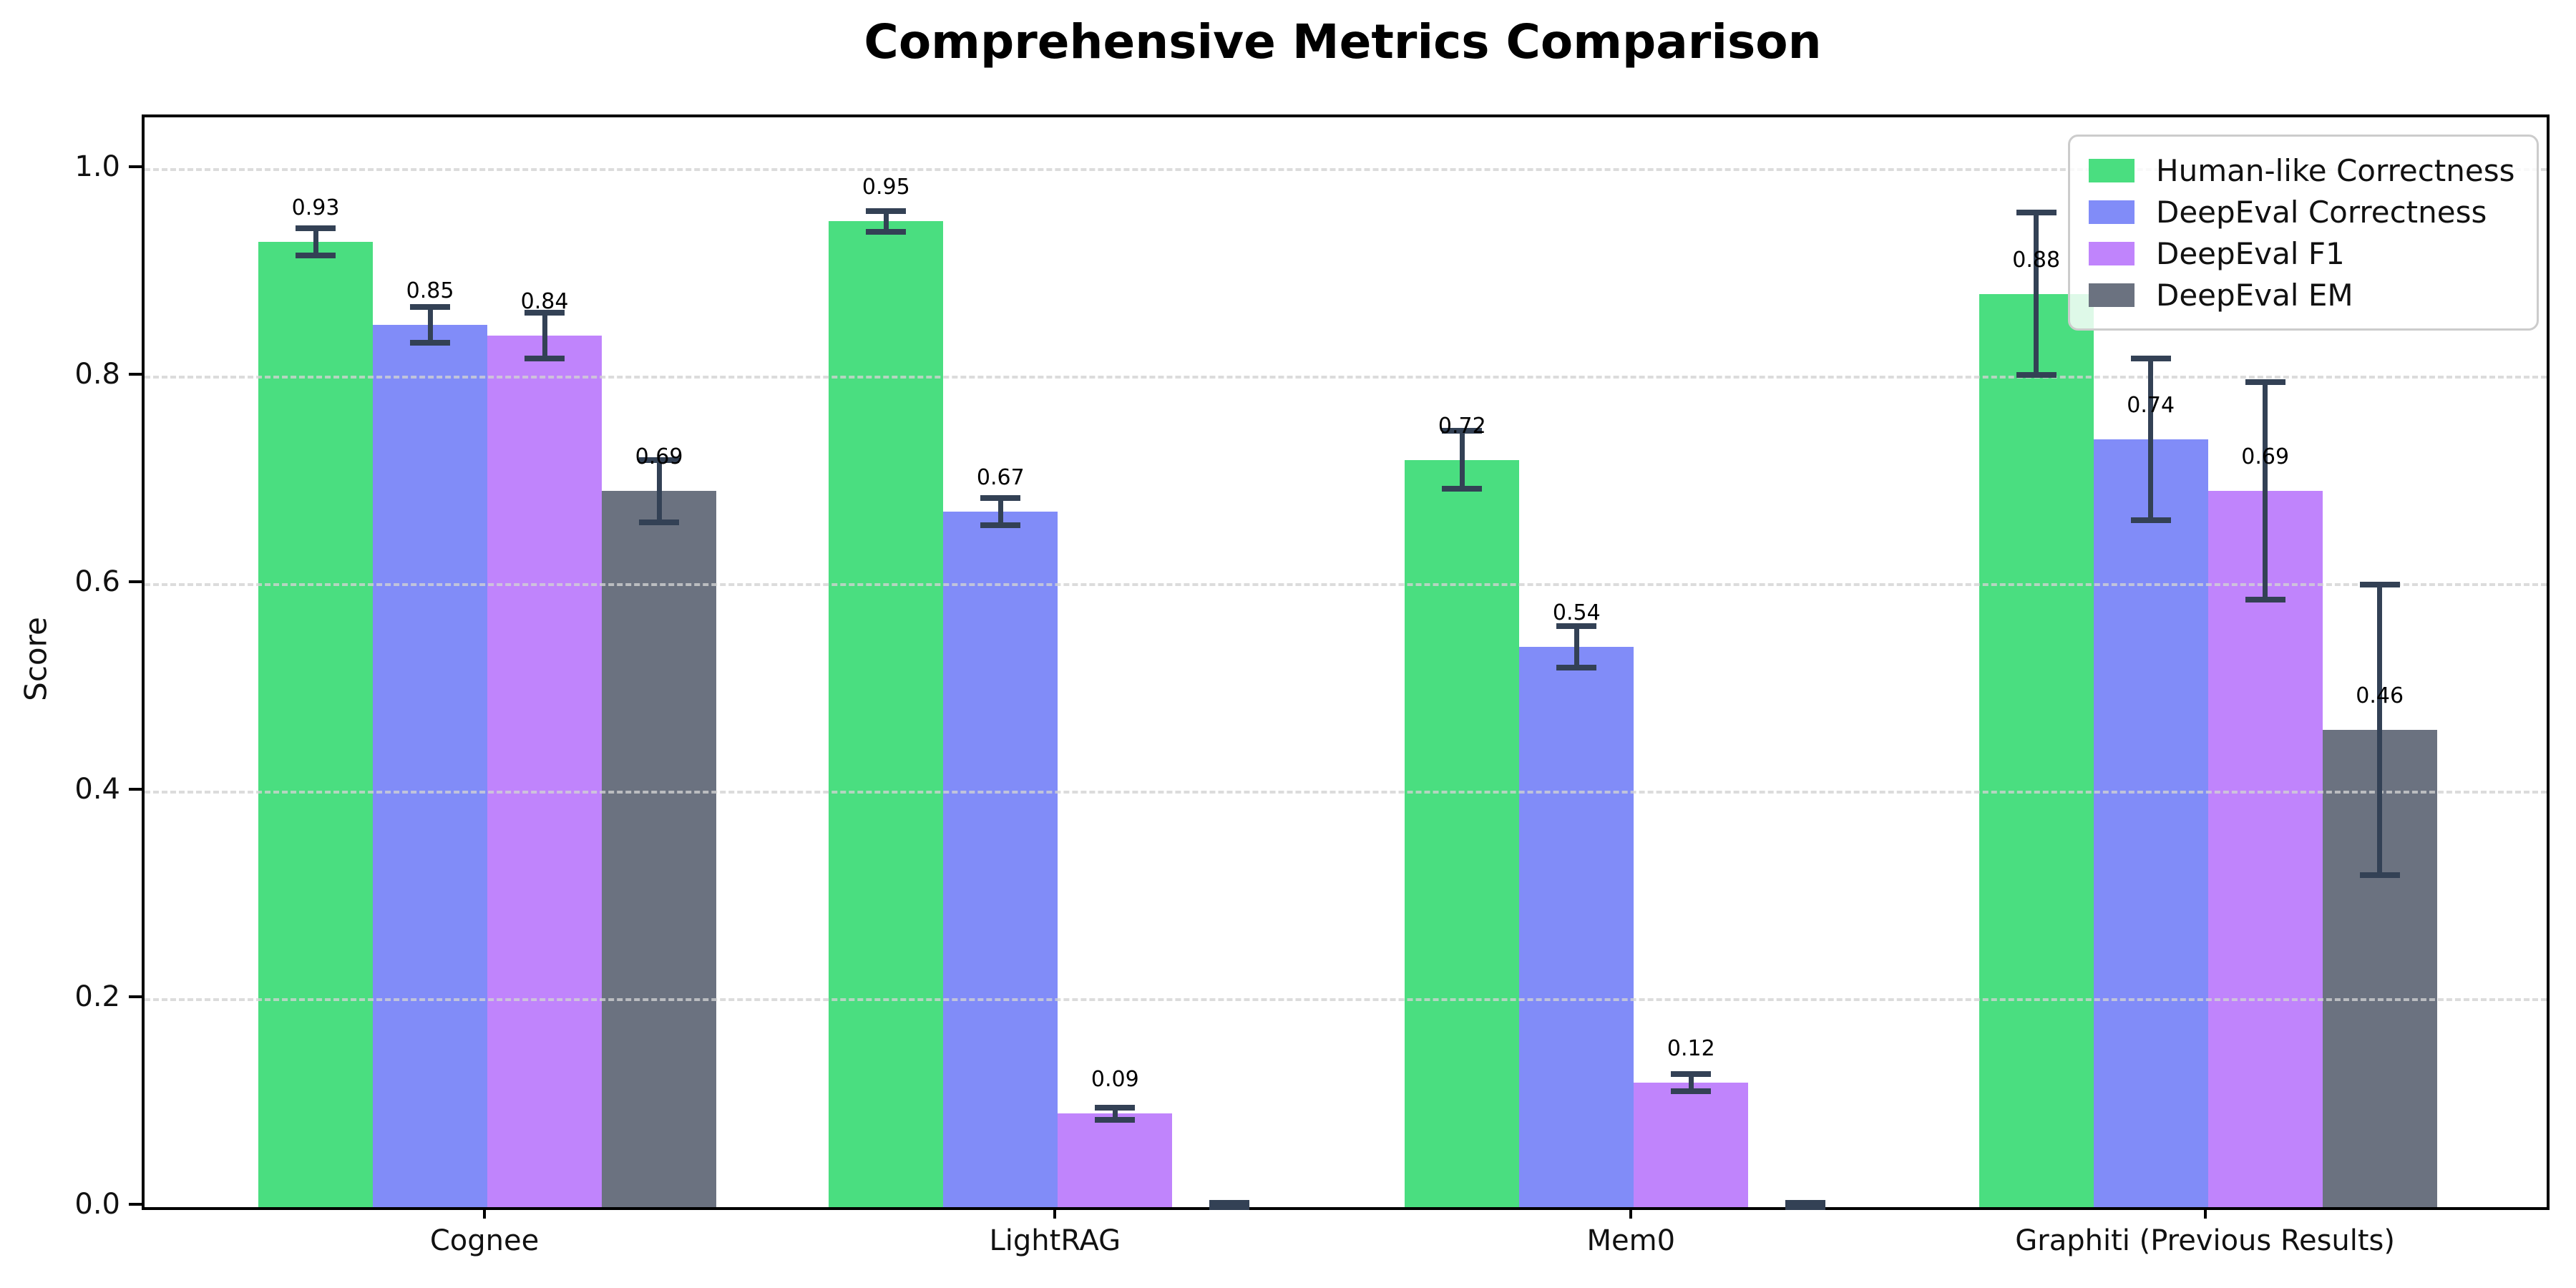 The width and height of the screenshot is (2576, 1288). What do you see at coordinates (1631, 1240) in the screenshot?
I see `x-tick-label: Mem0` at bounding box center [1631, 1240].